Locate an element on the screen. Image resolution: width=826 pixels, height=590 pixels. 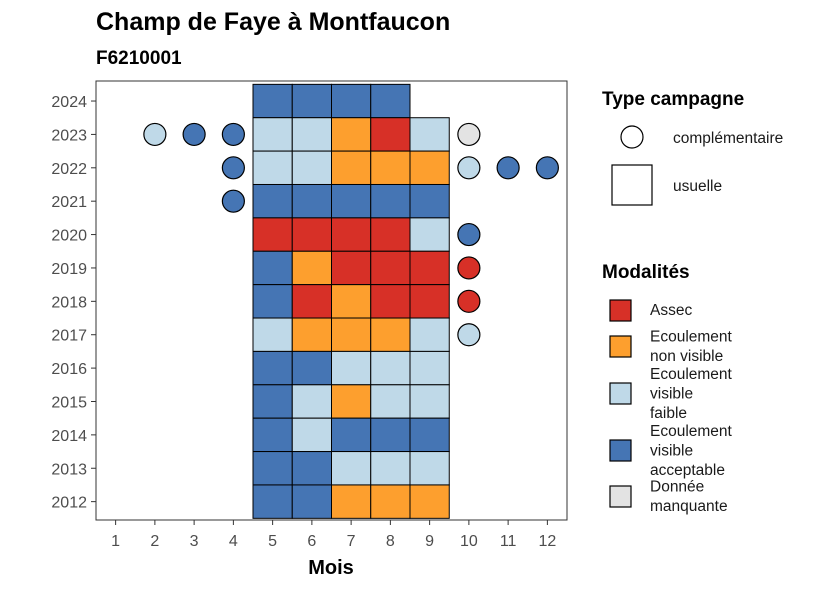
legend-label: visible is located at coordinates (671, 394).